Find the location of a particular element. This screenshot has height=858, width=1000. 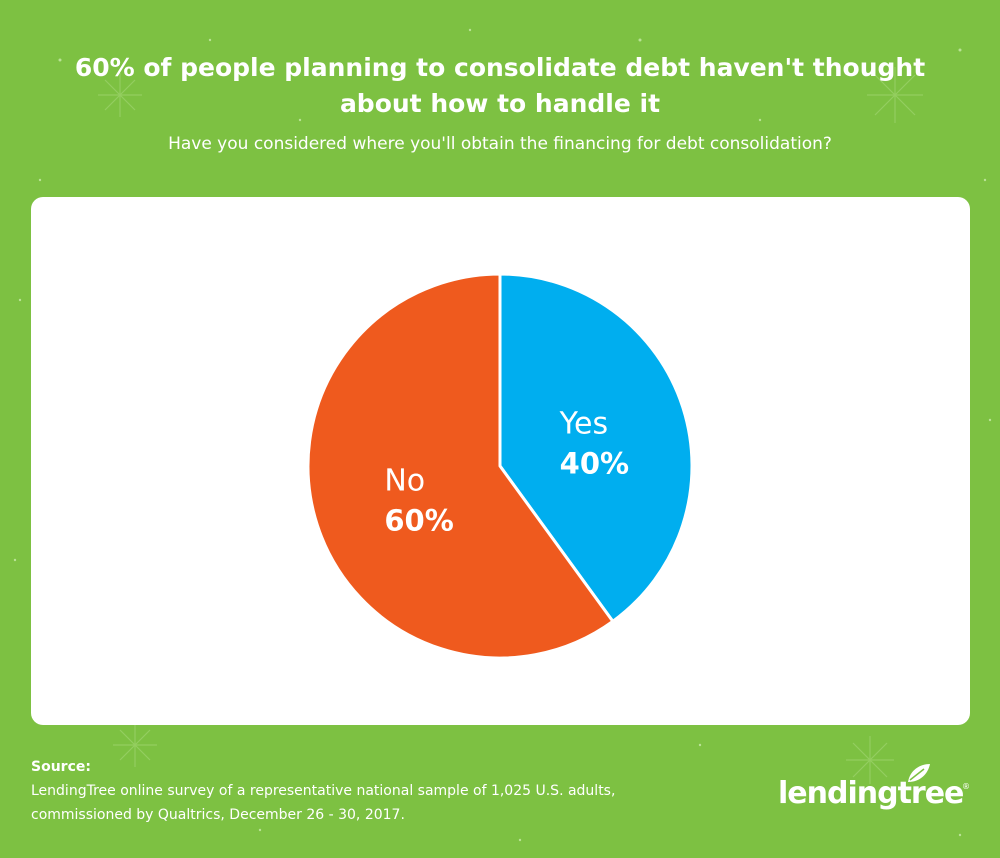

pie-slice-yes is located at coordinates (596, 447).